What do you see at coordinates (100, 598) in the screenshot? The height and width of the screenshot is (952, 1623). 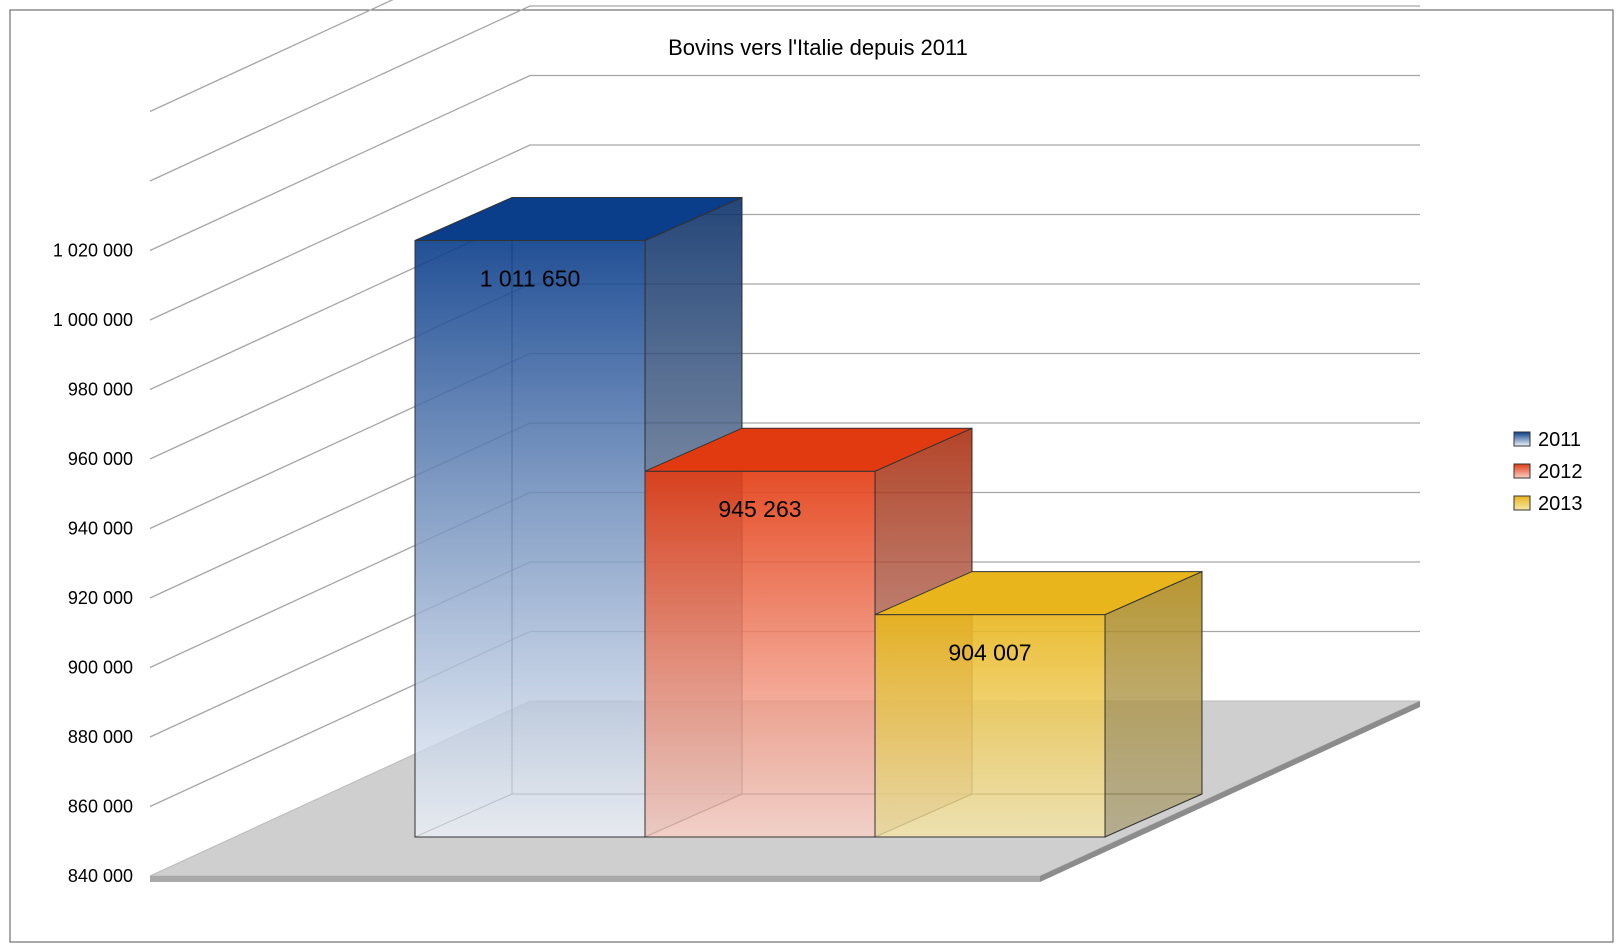 I see `y-tick-label: 920 000` at bounding box center [100, 598].